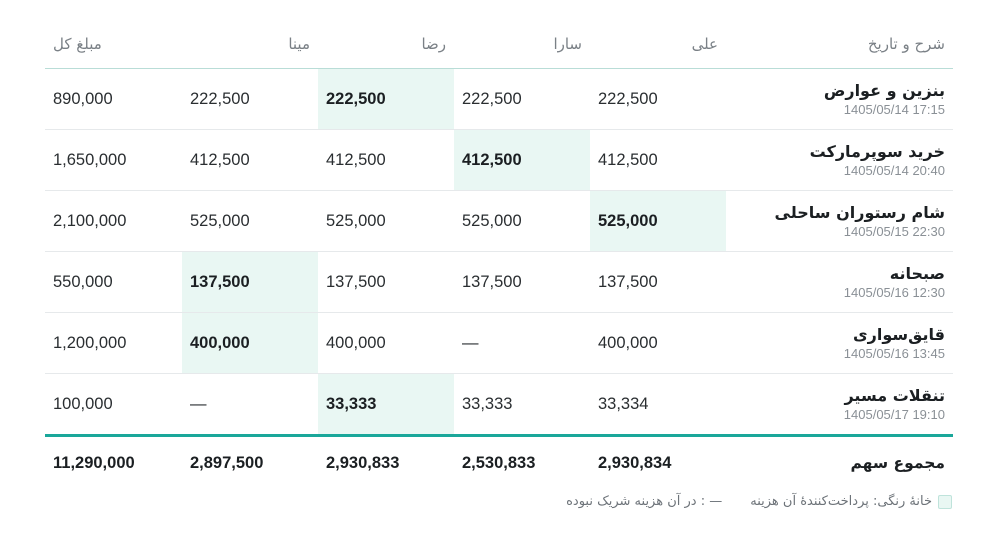 The height and width of the screenshot is (540, 1000). What do you see at coordinates (113, 282) in the screenshot?
I see `expense-total-cell: 550,000` at bounding box center [113, 282].